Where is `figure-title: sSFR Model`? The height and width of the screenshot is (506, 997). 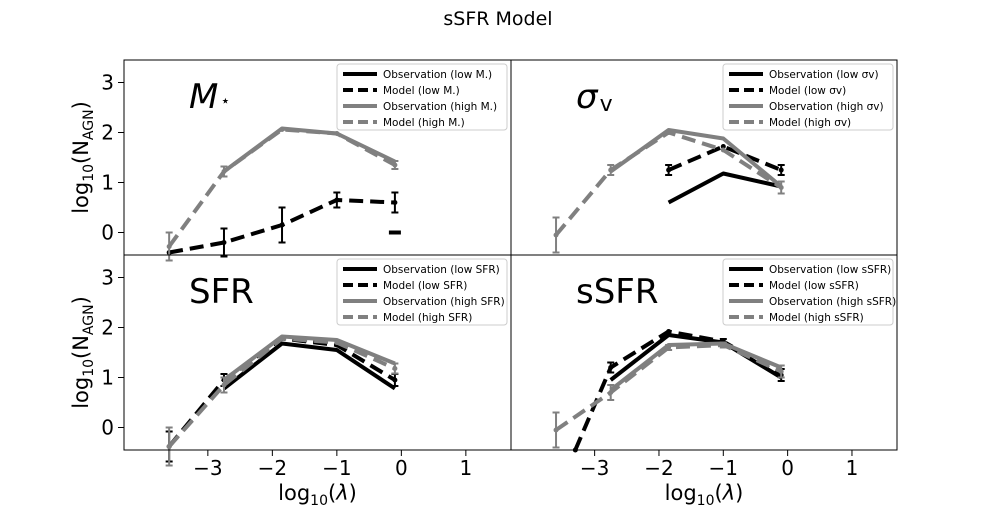
figure-title: sSFR Model is located at coordinates (497, 19).